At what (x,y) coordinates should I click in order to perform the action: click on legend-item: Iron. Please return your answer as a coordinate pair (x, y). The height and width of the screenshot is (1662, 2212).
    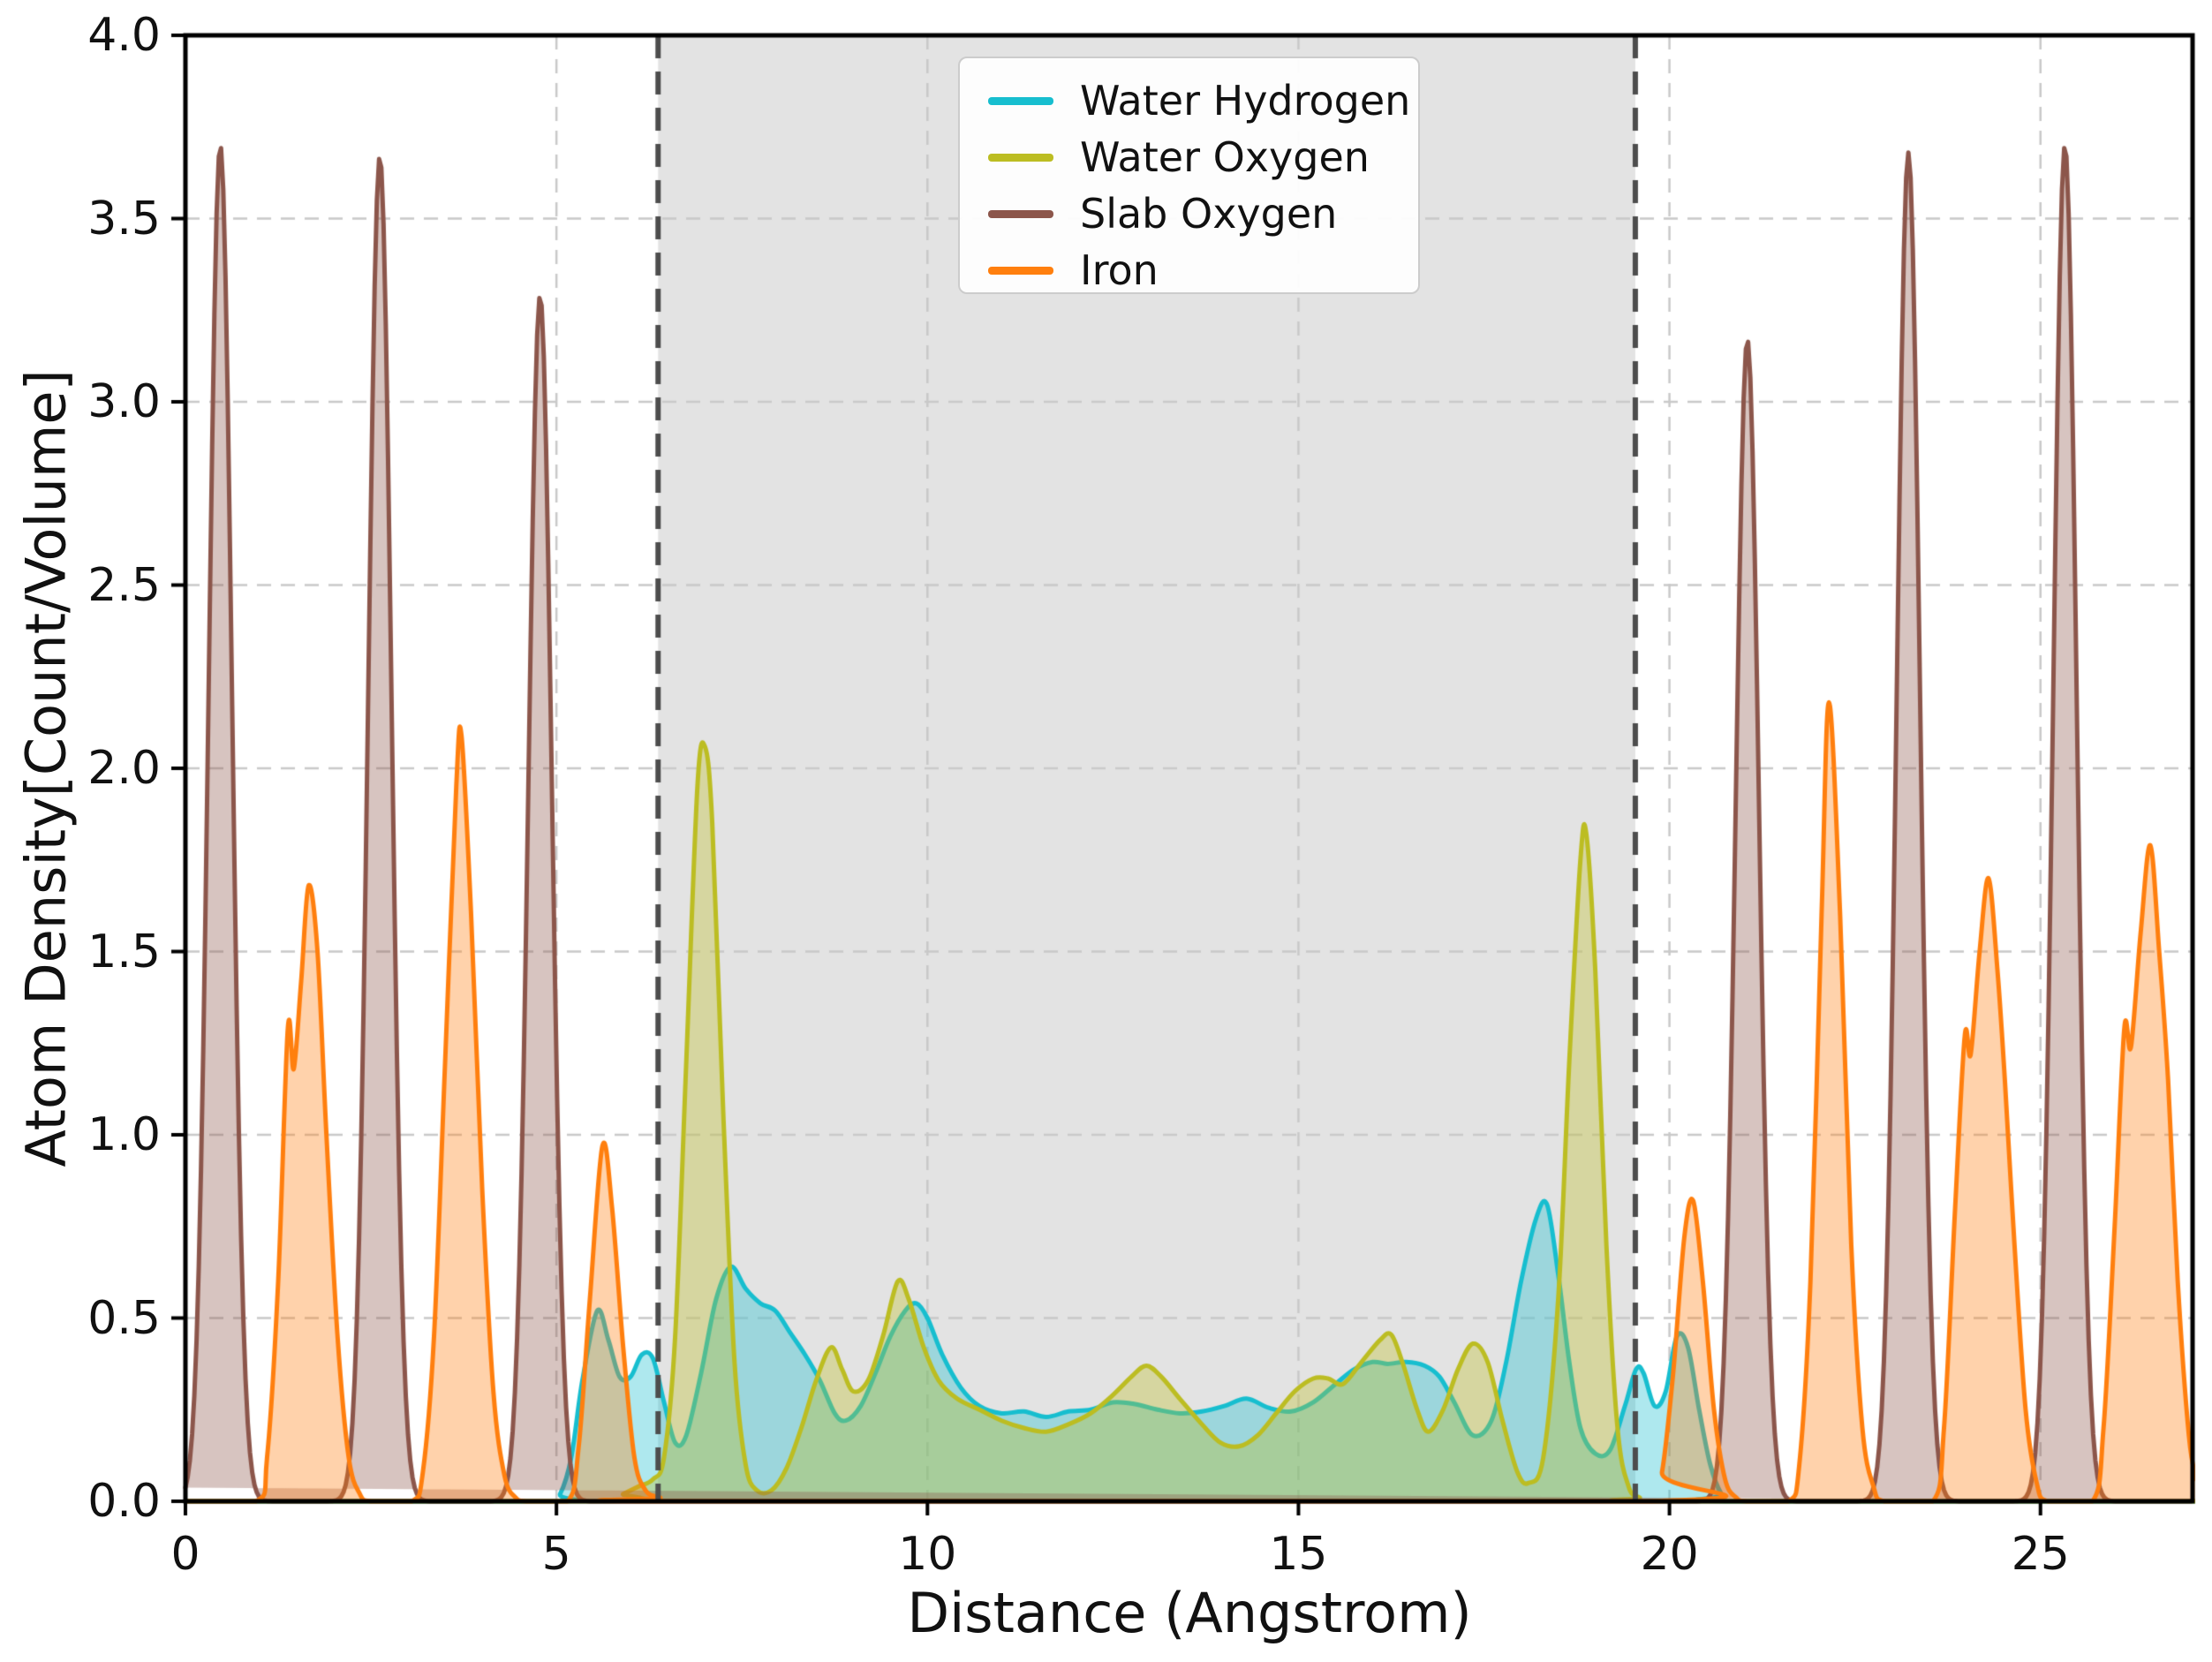
    Looking at the image, I should click on (1203, 270).